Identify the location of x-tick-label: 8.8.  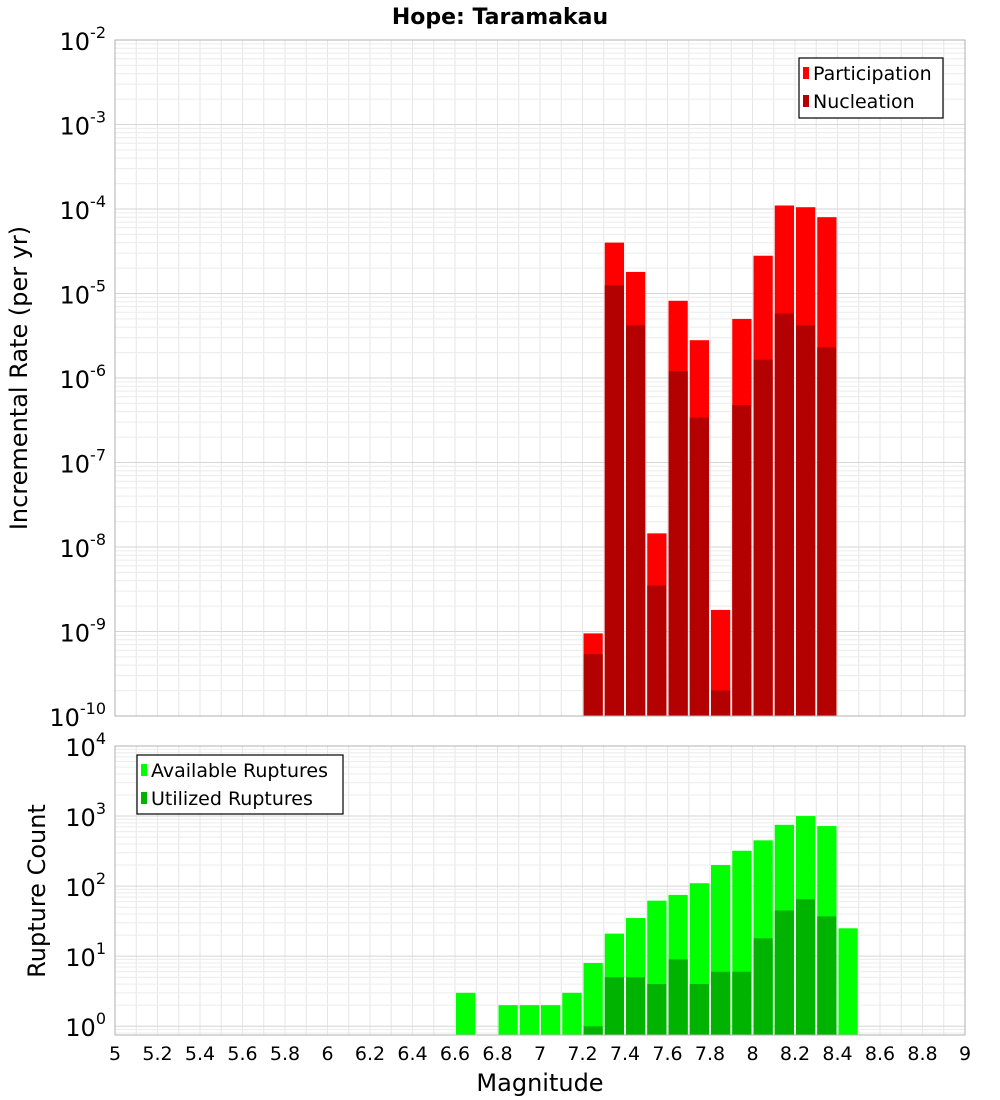
(922, 1054).